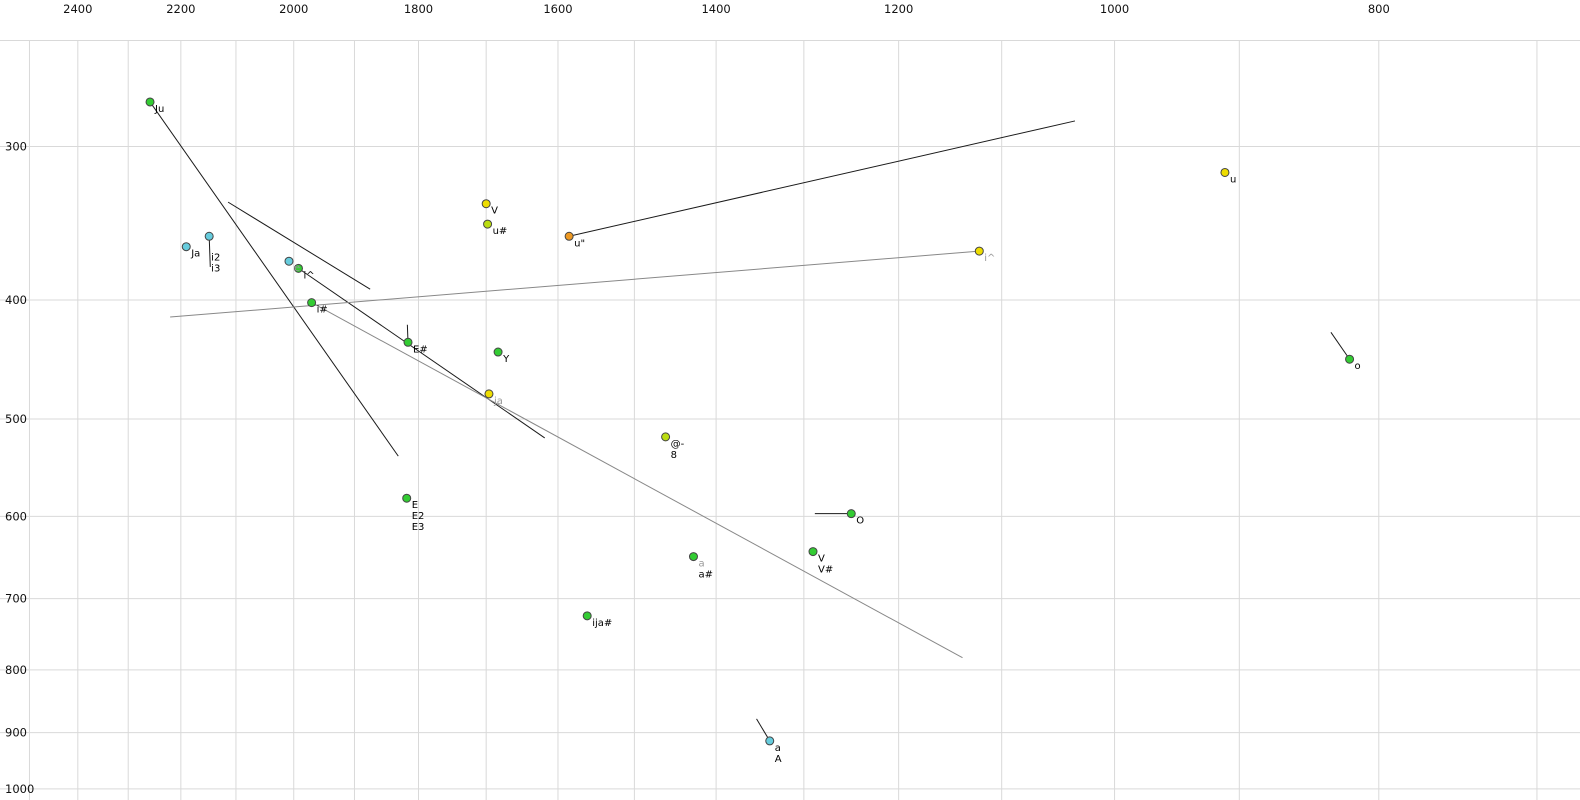 This screenshot has height=800, width=1580. What do you see at coordinates (215, 257) in the screenshot?
I see `point-label: i2` at bounding box center [215, 257].